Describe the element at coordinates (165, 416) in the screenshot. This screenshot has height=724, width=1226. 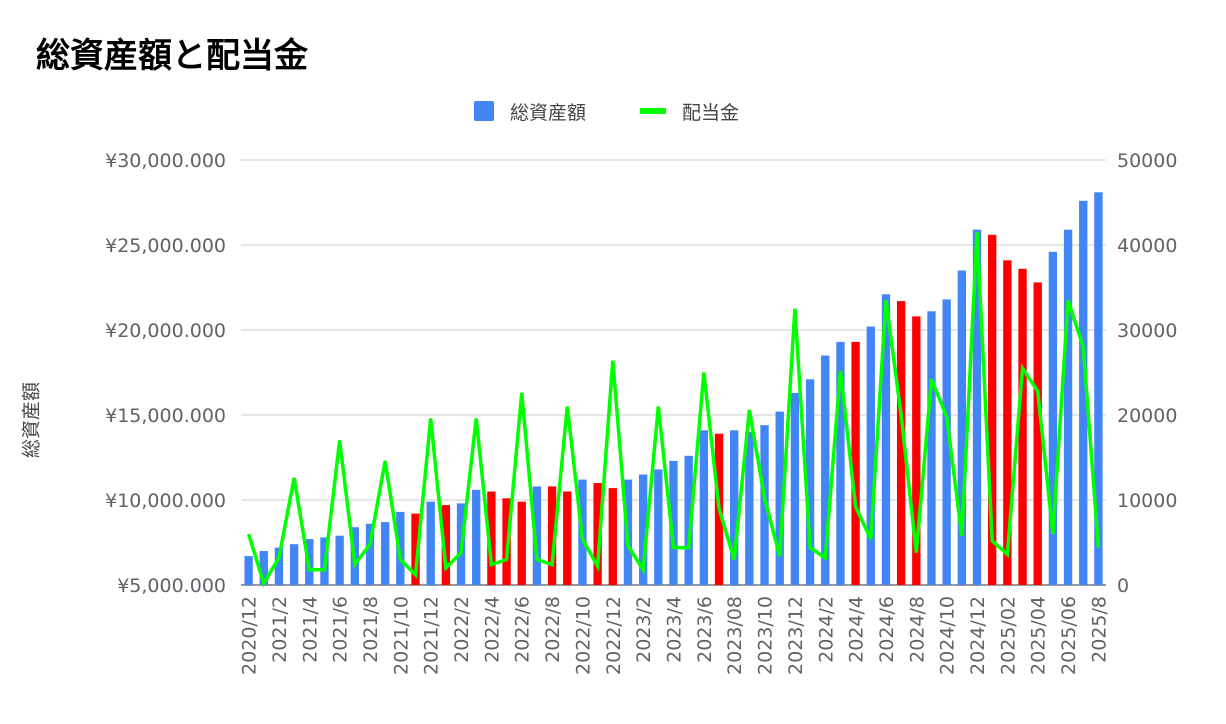
I see `y-tick-label: ¥15,000.000` at that location.